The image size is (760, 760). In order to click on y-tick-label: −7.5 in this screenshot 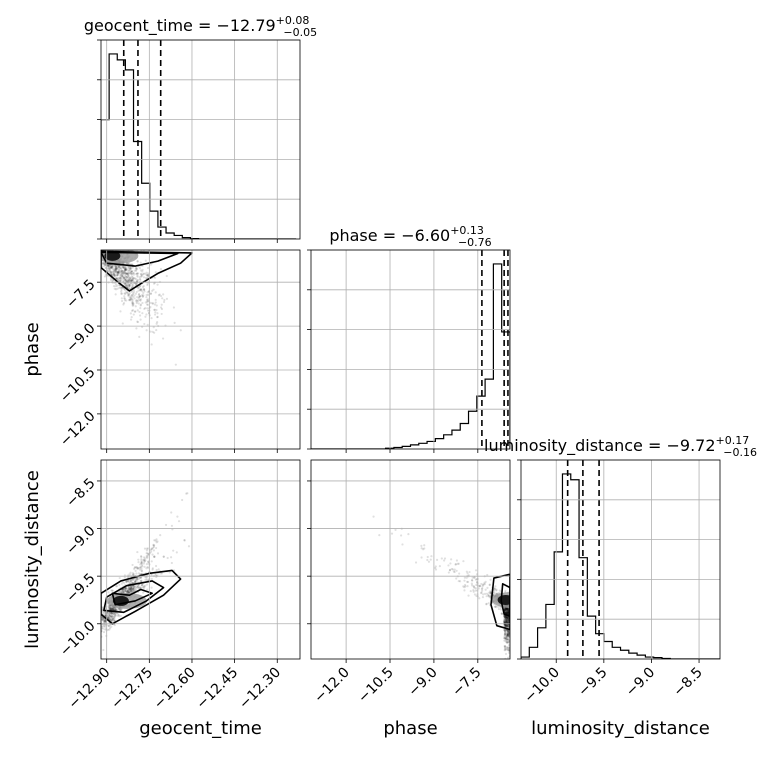, I will do `click(80, 294)`.